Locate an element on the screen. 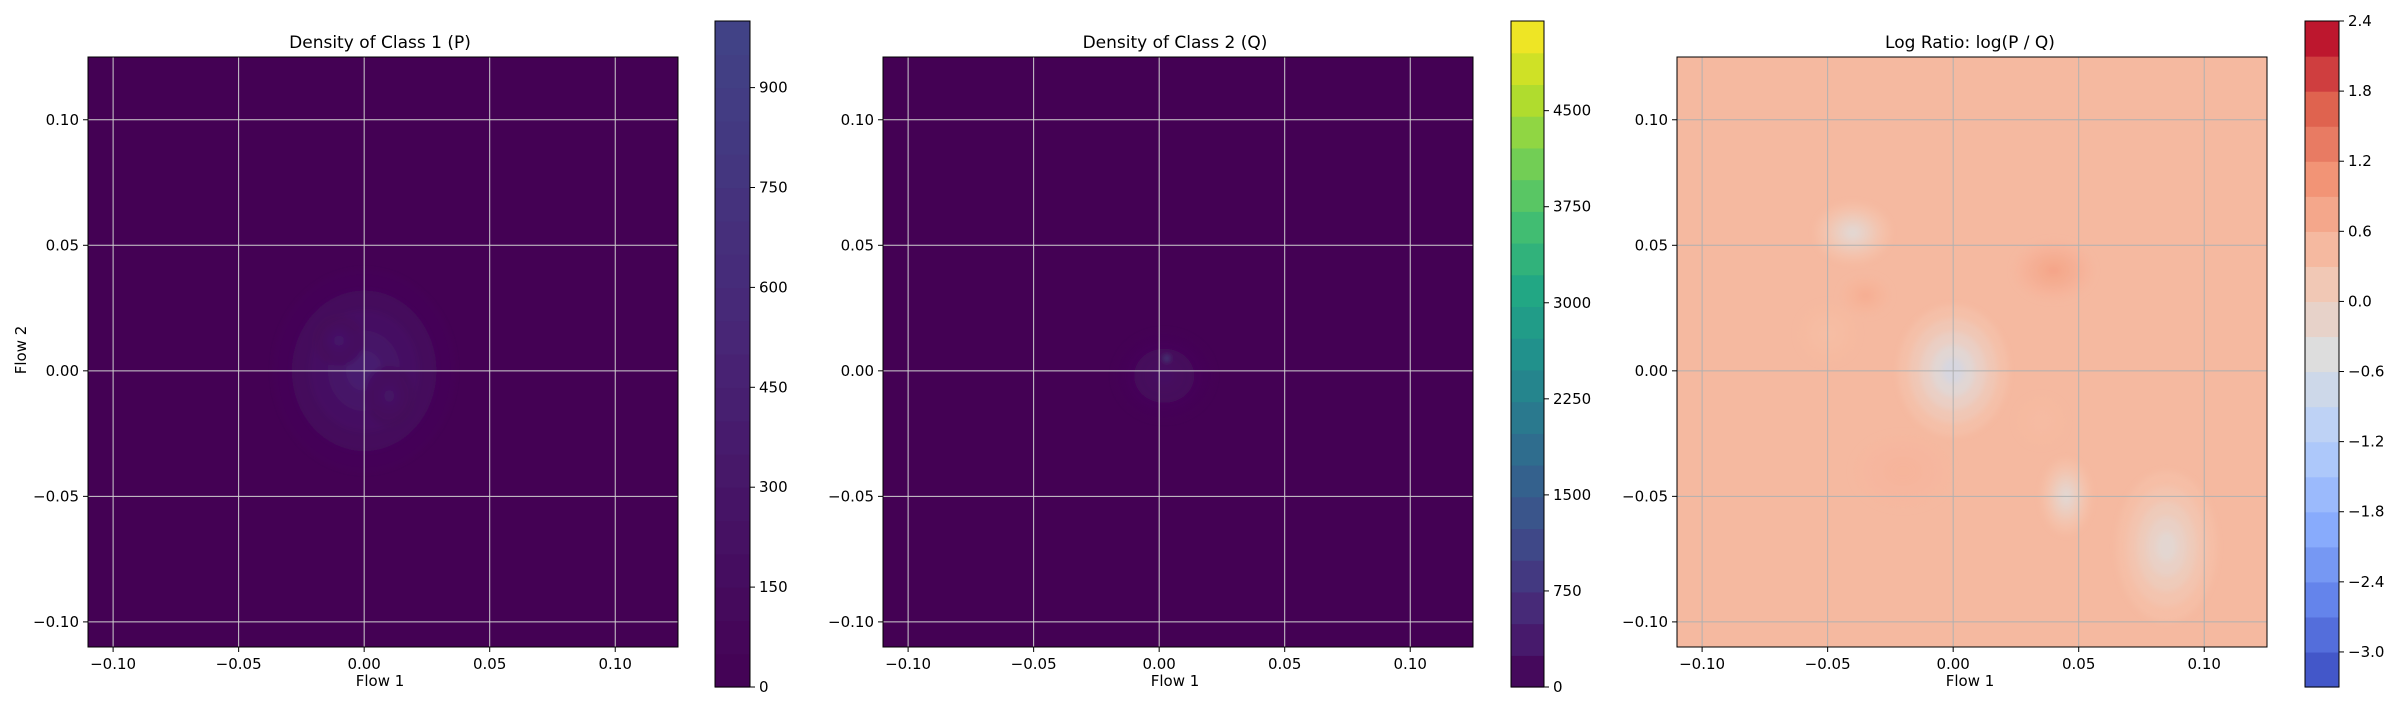 This screenshot has height=704, width=2400. colorbar-tick-label: 300 is located at coordinates (773, 487).